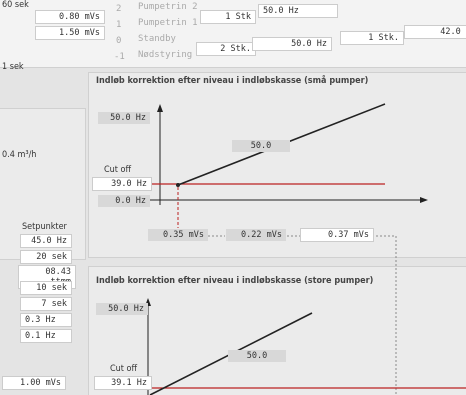  I want to click on value-box: 0.80 mVs, so click(70, 17).